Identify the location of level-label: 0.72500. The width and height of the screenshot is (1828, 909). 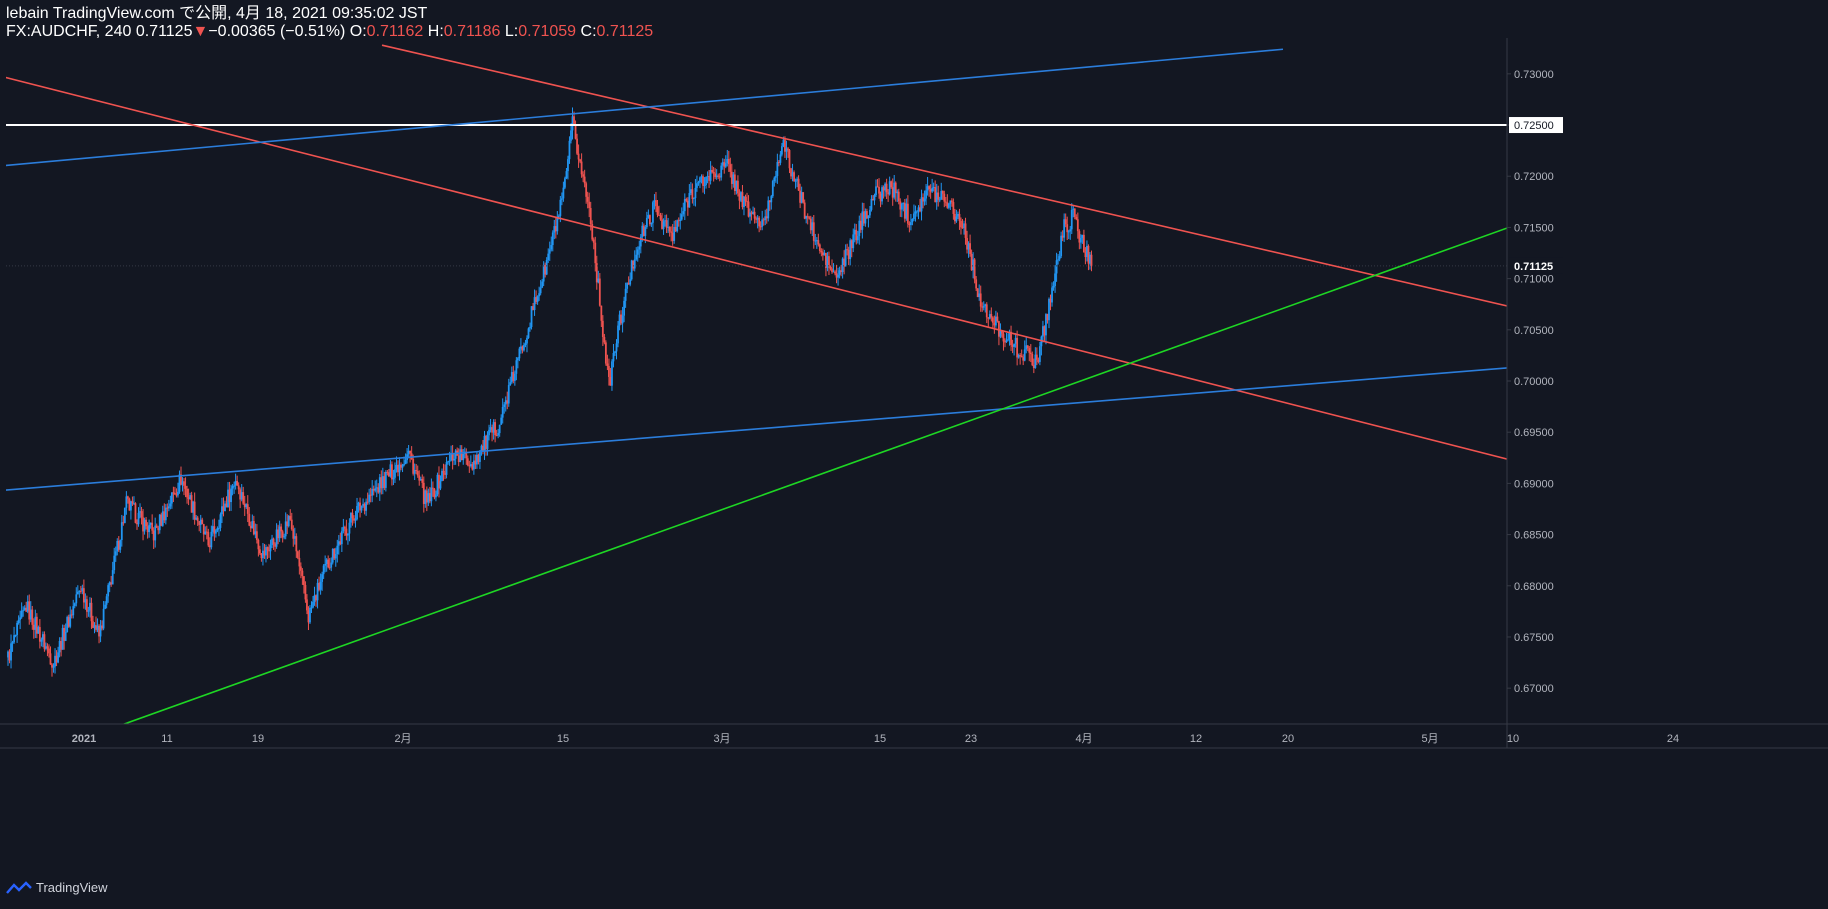
(1534, 126).